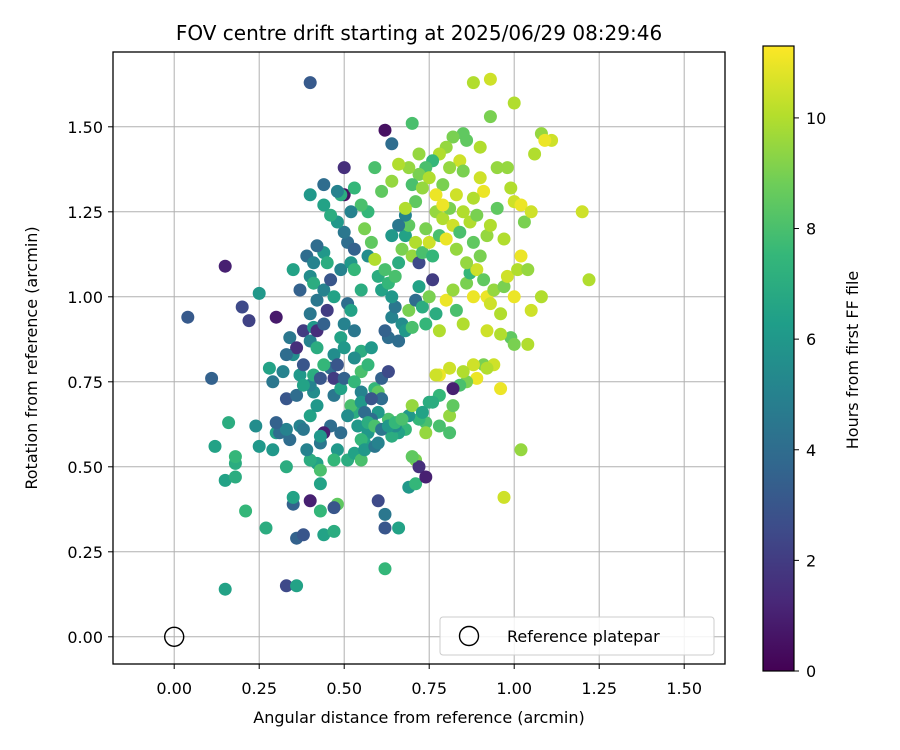 This screenshot has height=750, width=900. Describe the element at coordinates (577, 636) in the screenshot. I see `legend-box` at that location.